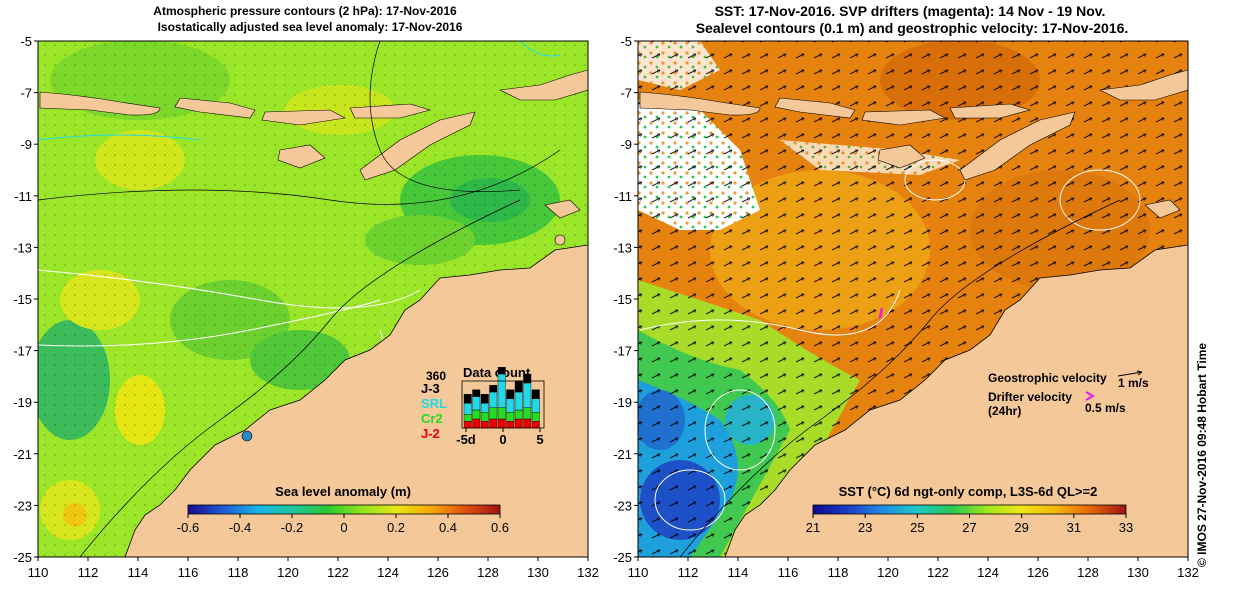 The image size is (1250, 590). I want to click on sla-colorbar-bar, so click(344, 509).